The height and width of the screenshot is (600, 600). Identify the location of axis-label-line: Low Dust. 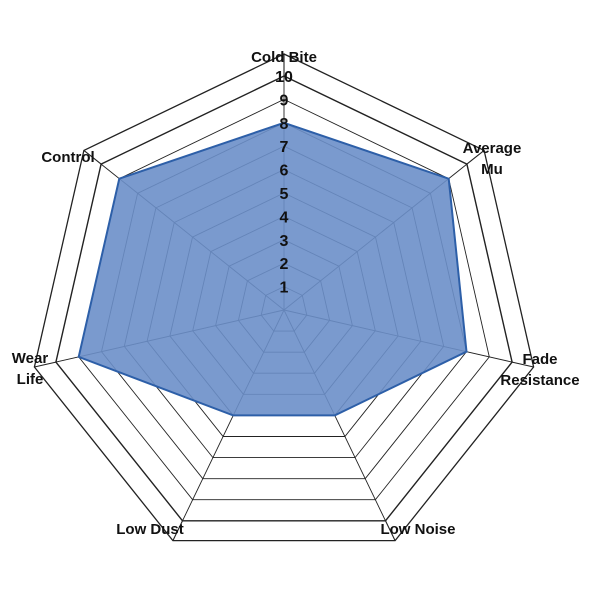
(150, 529).